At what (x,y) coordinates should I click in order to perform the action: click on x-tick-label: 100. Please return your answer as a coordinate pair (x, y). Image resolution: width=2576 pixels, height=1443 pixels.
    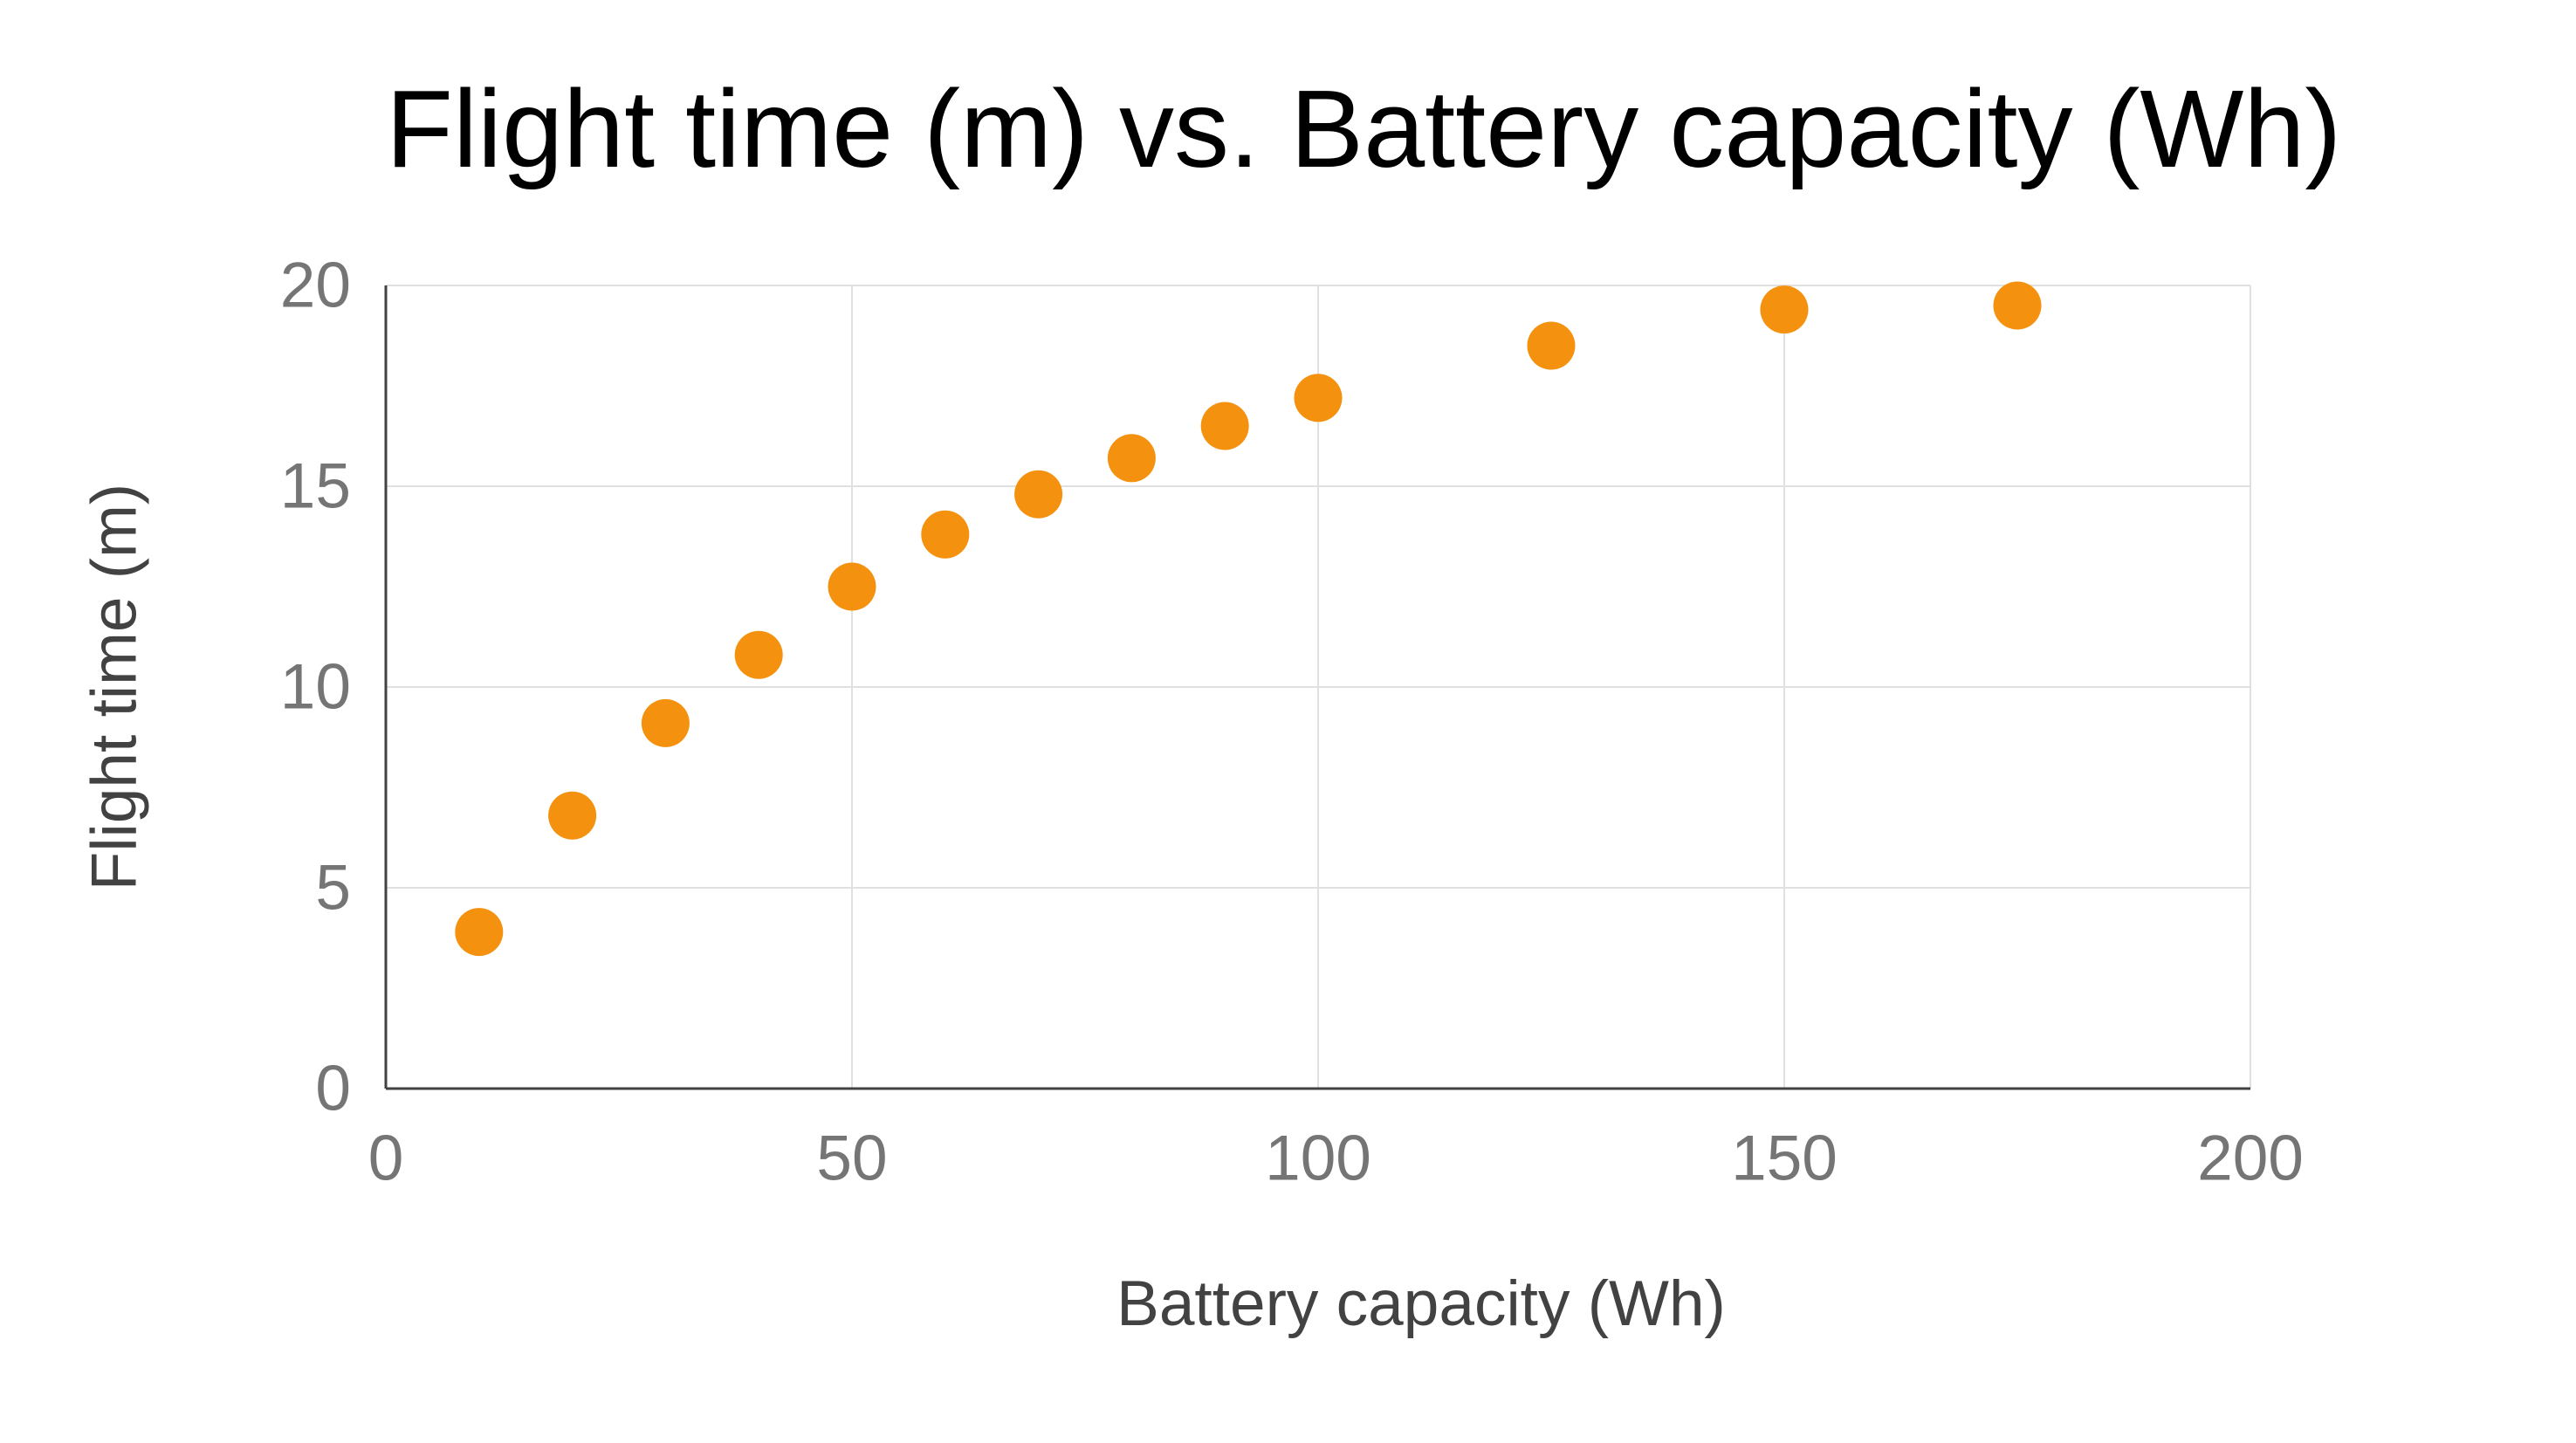
    Looking at the image, I should click on (1318, 1158).